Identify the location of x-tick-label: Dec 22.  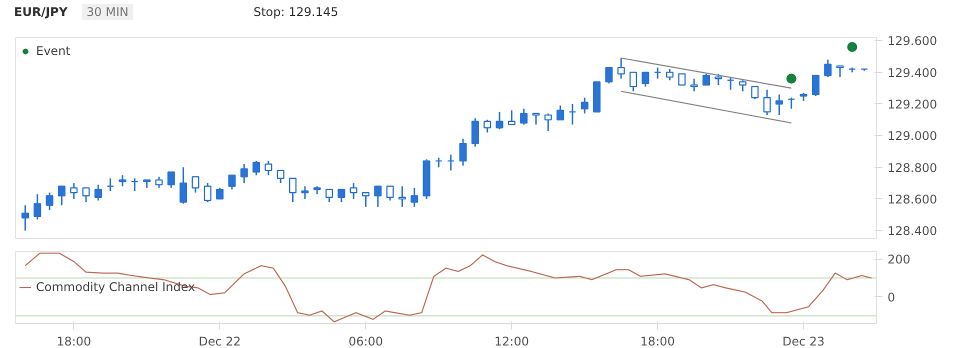
(219, 341).